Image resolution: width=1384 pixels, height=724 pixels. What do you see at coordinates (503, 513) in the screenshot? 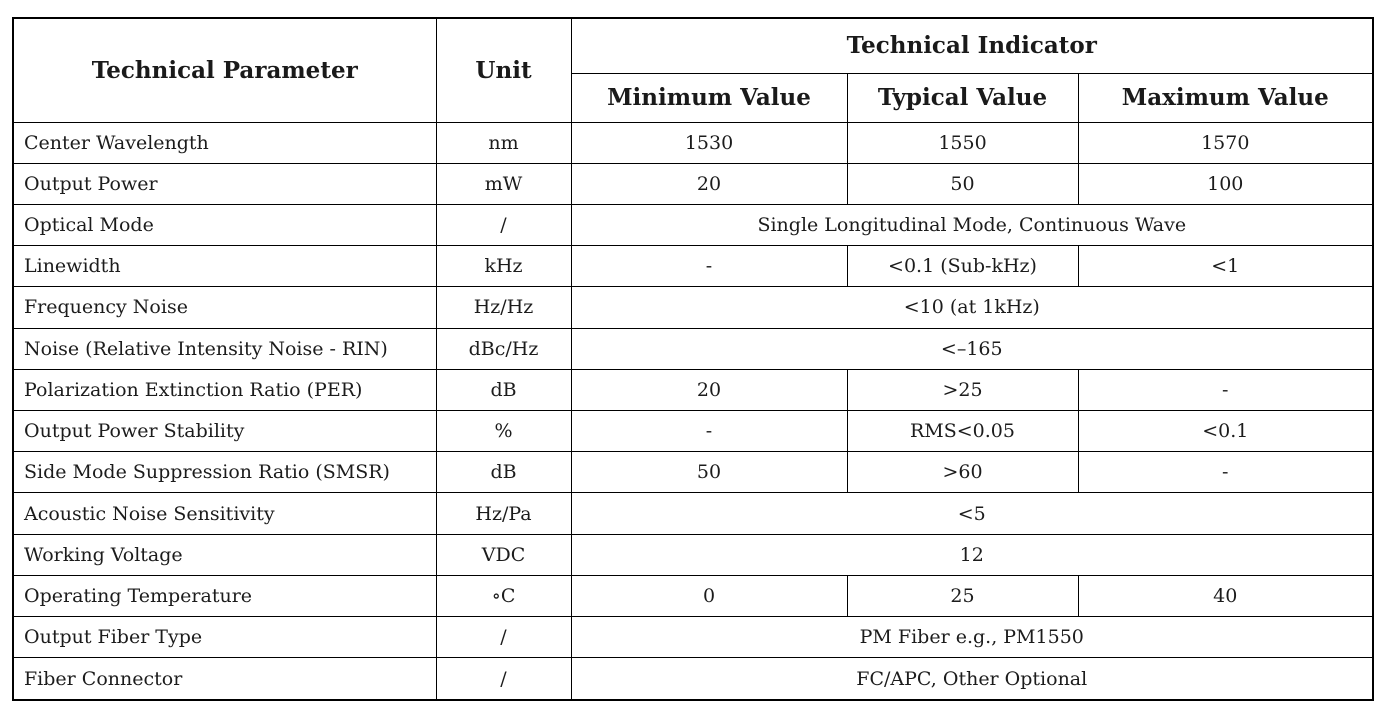
I see `cell-unit: Hz/Pa` at bounding box center [503, 513].